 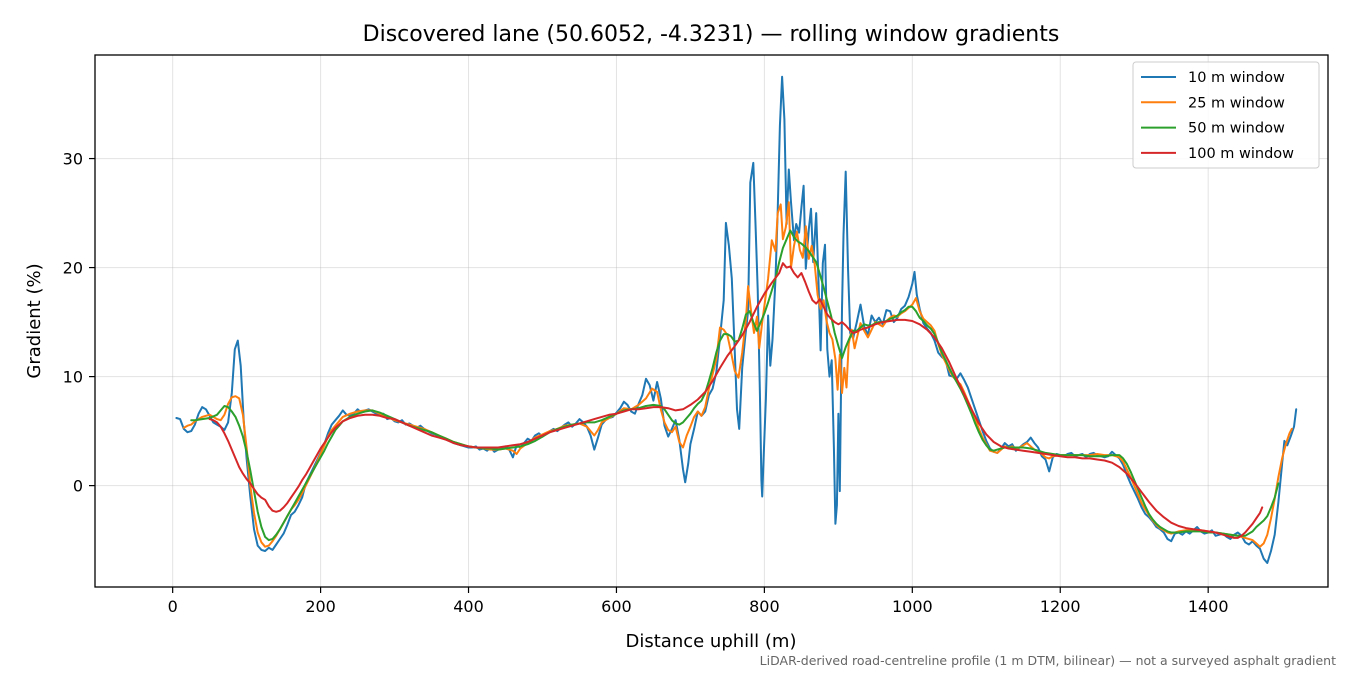 What do you see at coordinates (173, 606) in the screenshot?
I see `x-tick-label: 0` at bounding box center [173, 606].